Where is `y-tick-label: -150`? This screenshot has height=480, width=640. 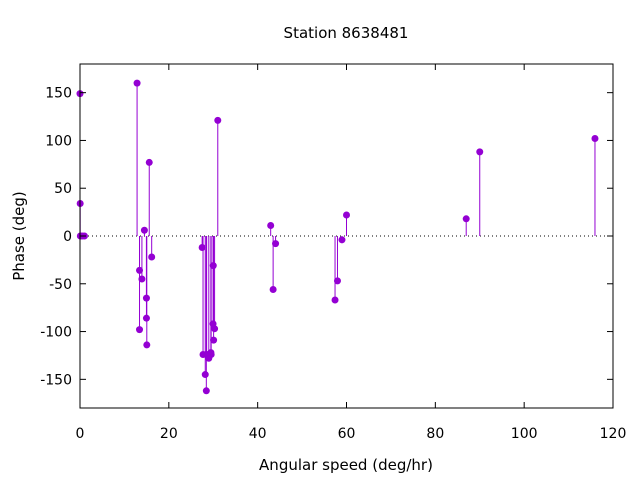 y-tick-label: -150 is located at coordinates (56, 380).